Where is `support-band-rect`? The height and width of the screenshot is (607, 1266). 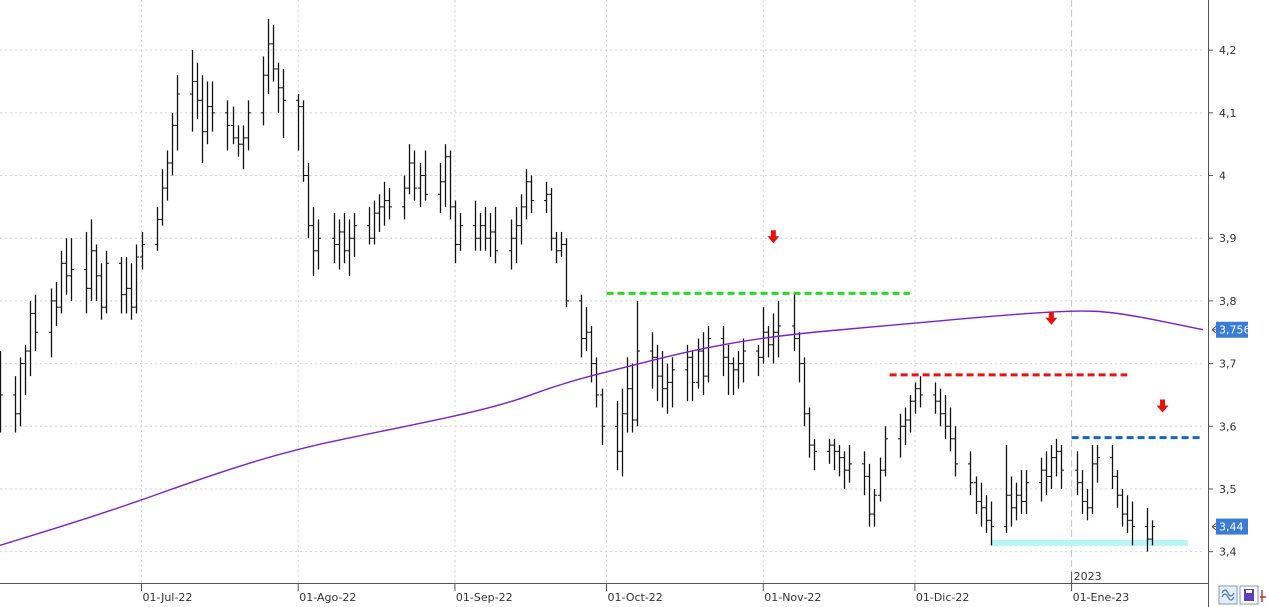 support-band-rect is located at coordinates (1089, 542).